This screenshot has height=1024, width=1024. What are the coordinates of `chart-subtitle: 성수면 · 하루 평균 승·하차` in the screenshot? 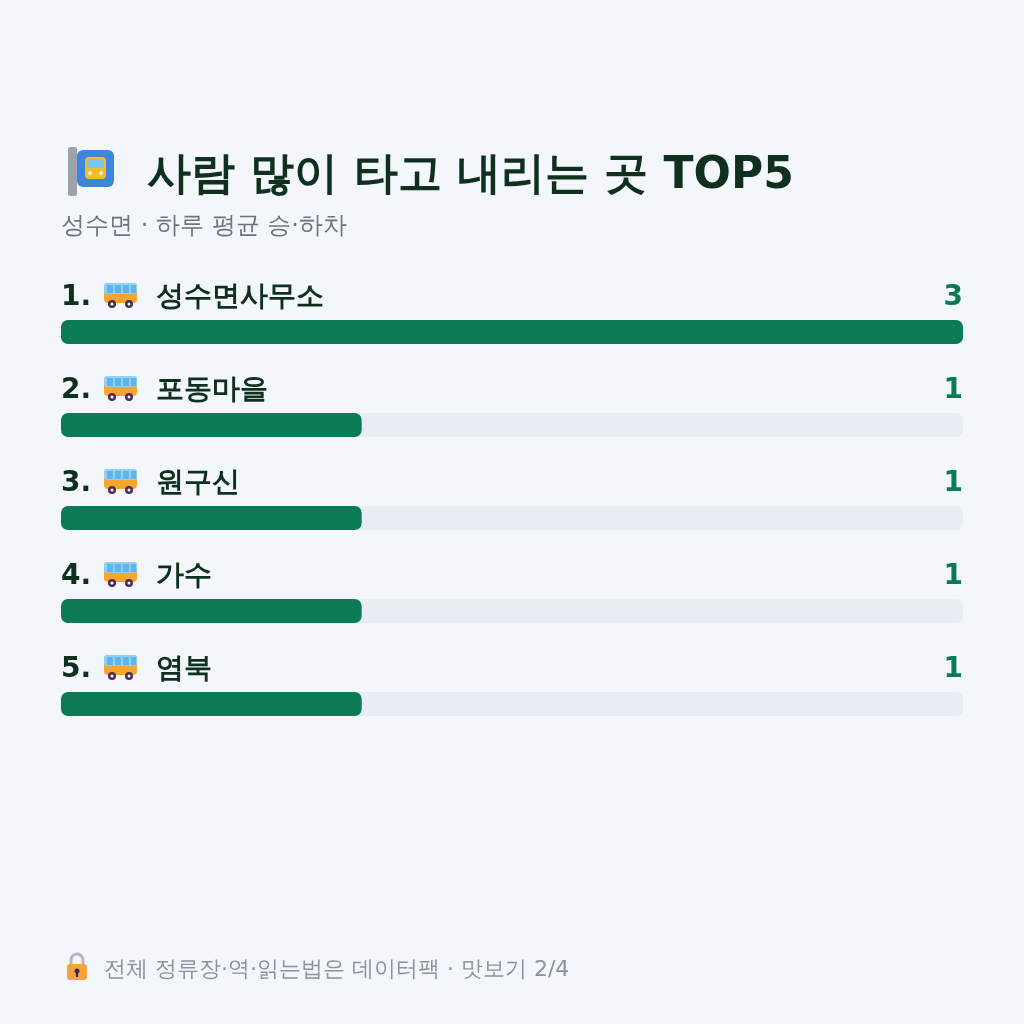 It's located at (204, 225).